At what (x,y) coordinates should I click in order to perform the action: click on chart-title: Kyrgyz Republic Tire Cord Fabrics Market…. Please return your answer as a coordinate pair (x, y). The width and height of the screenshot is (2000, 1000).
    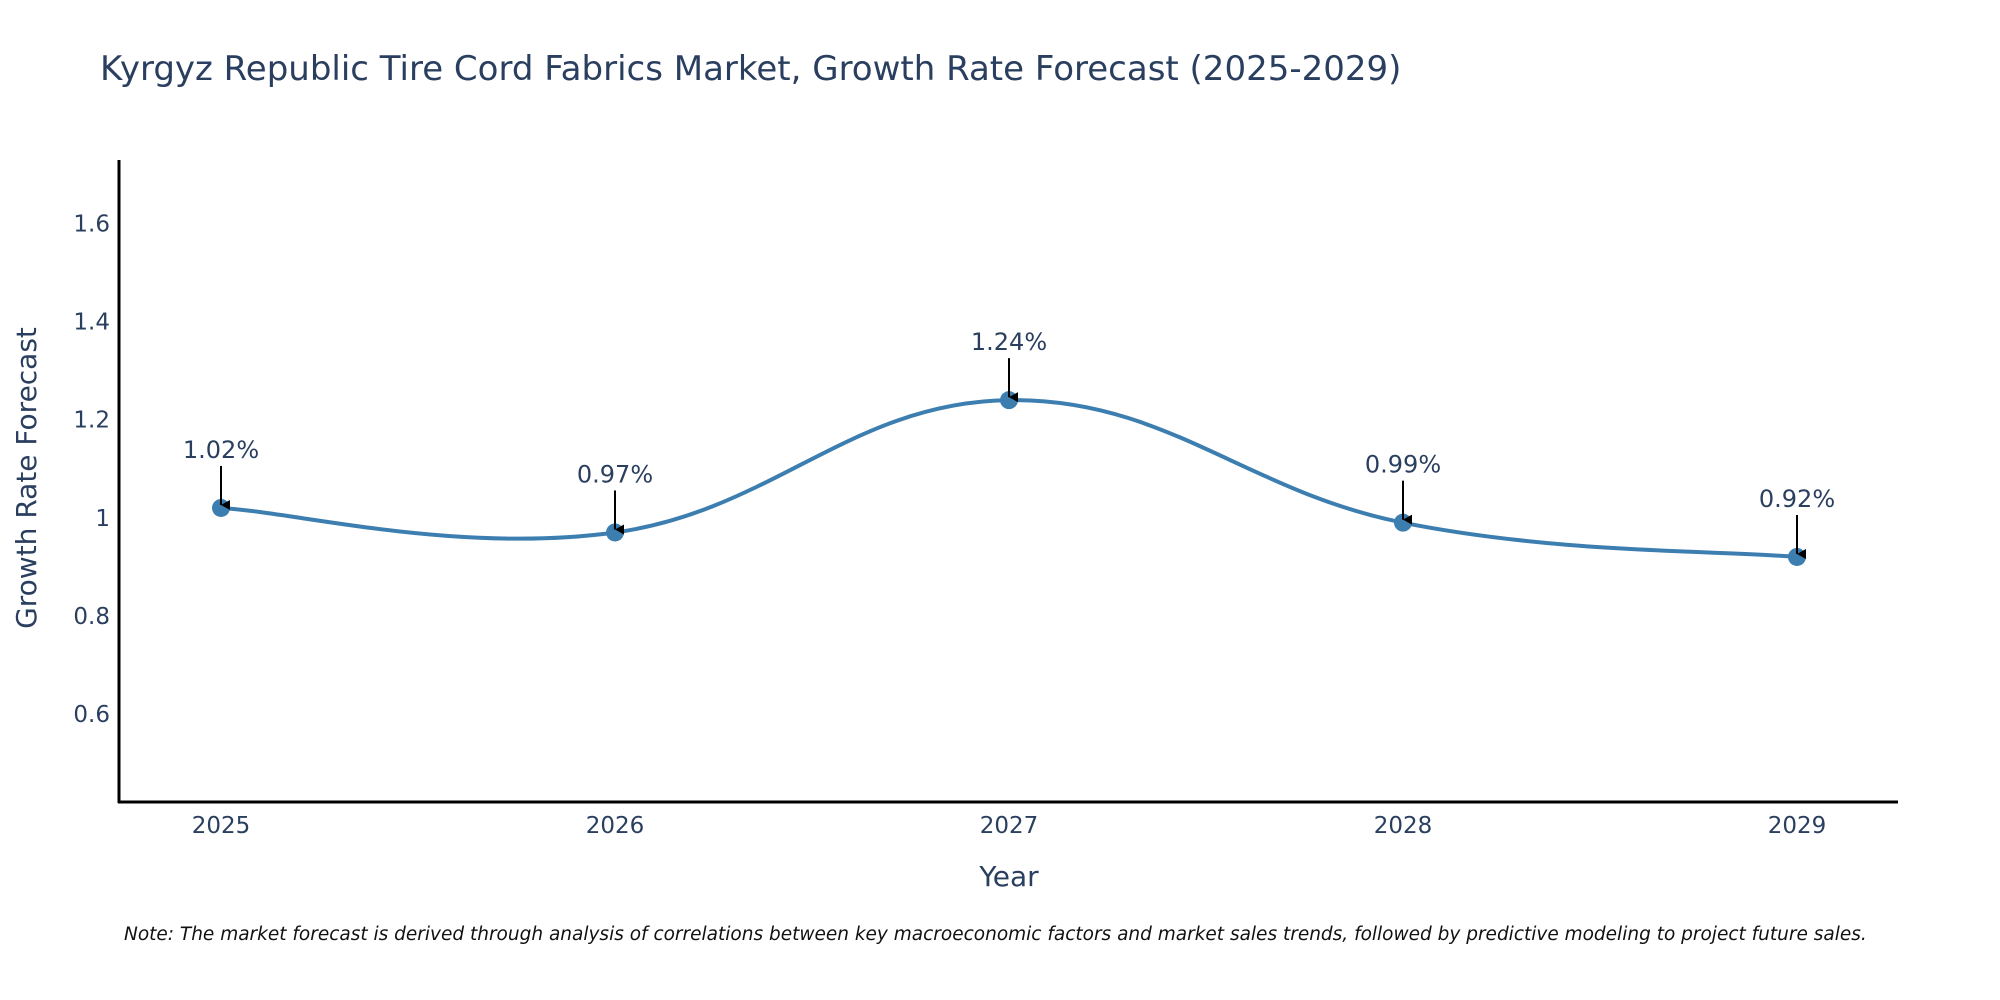
    Looking at the image, I should click on (750, 69).